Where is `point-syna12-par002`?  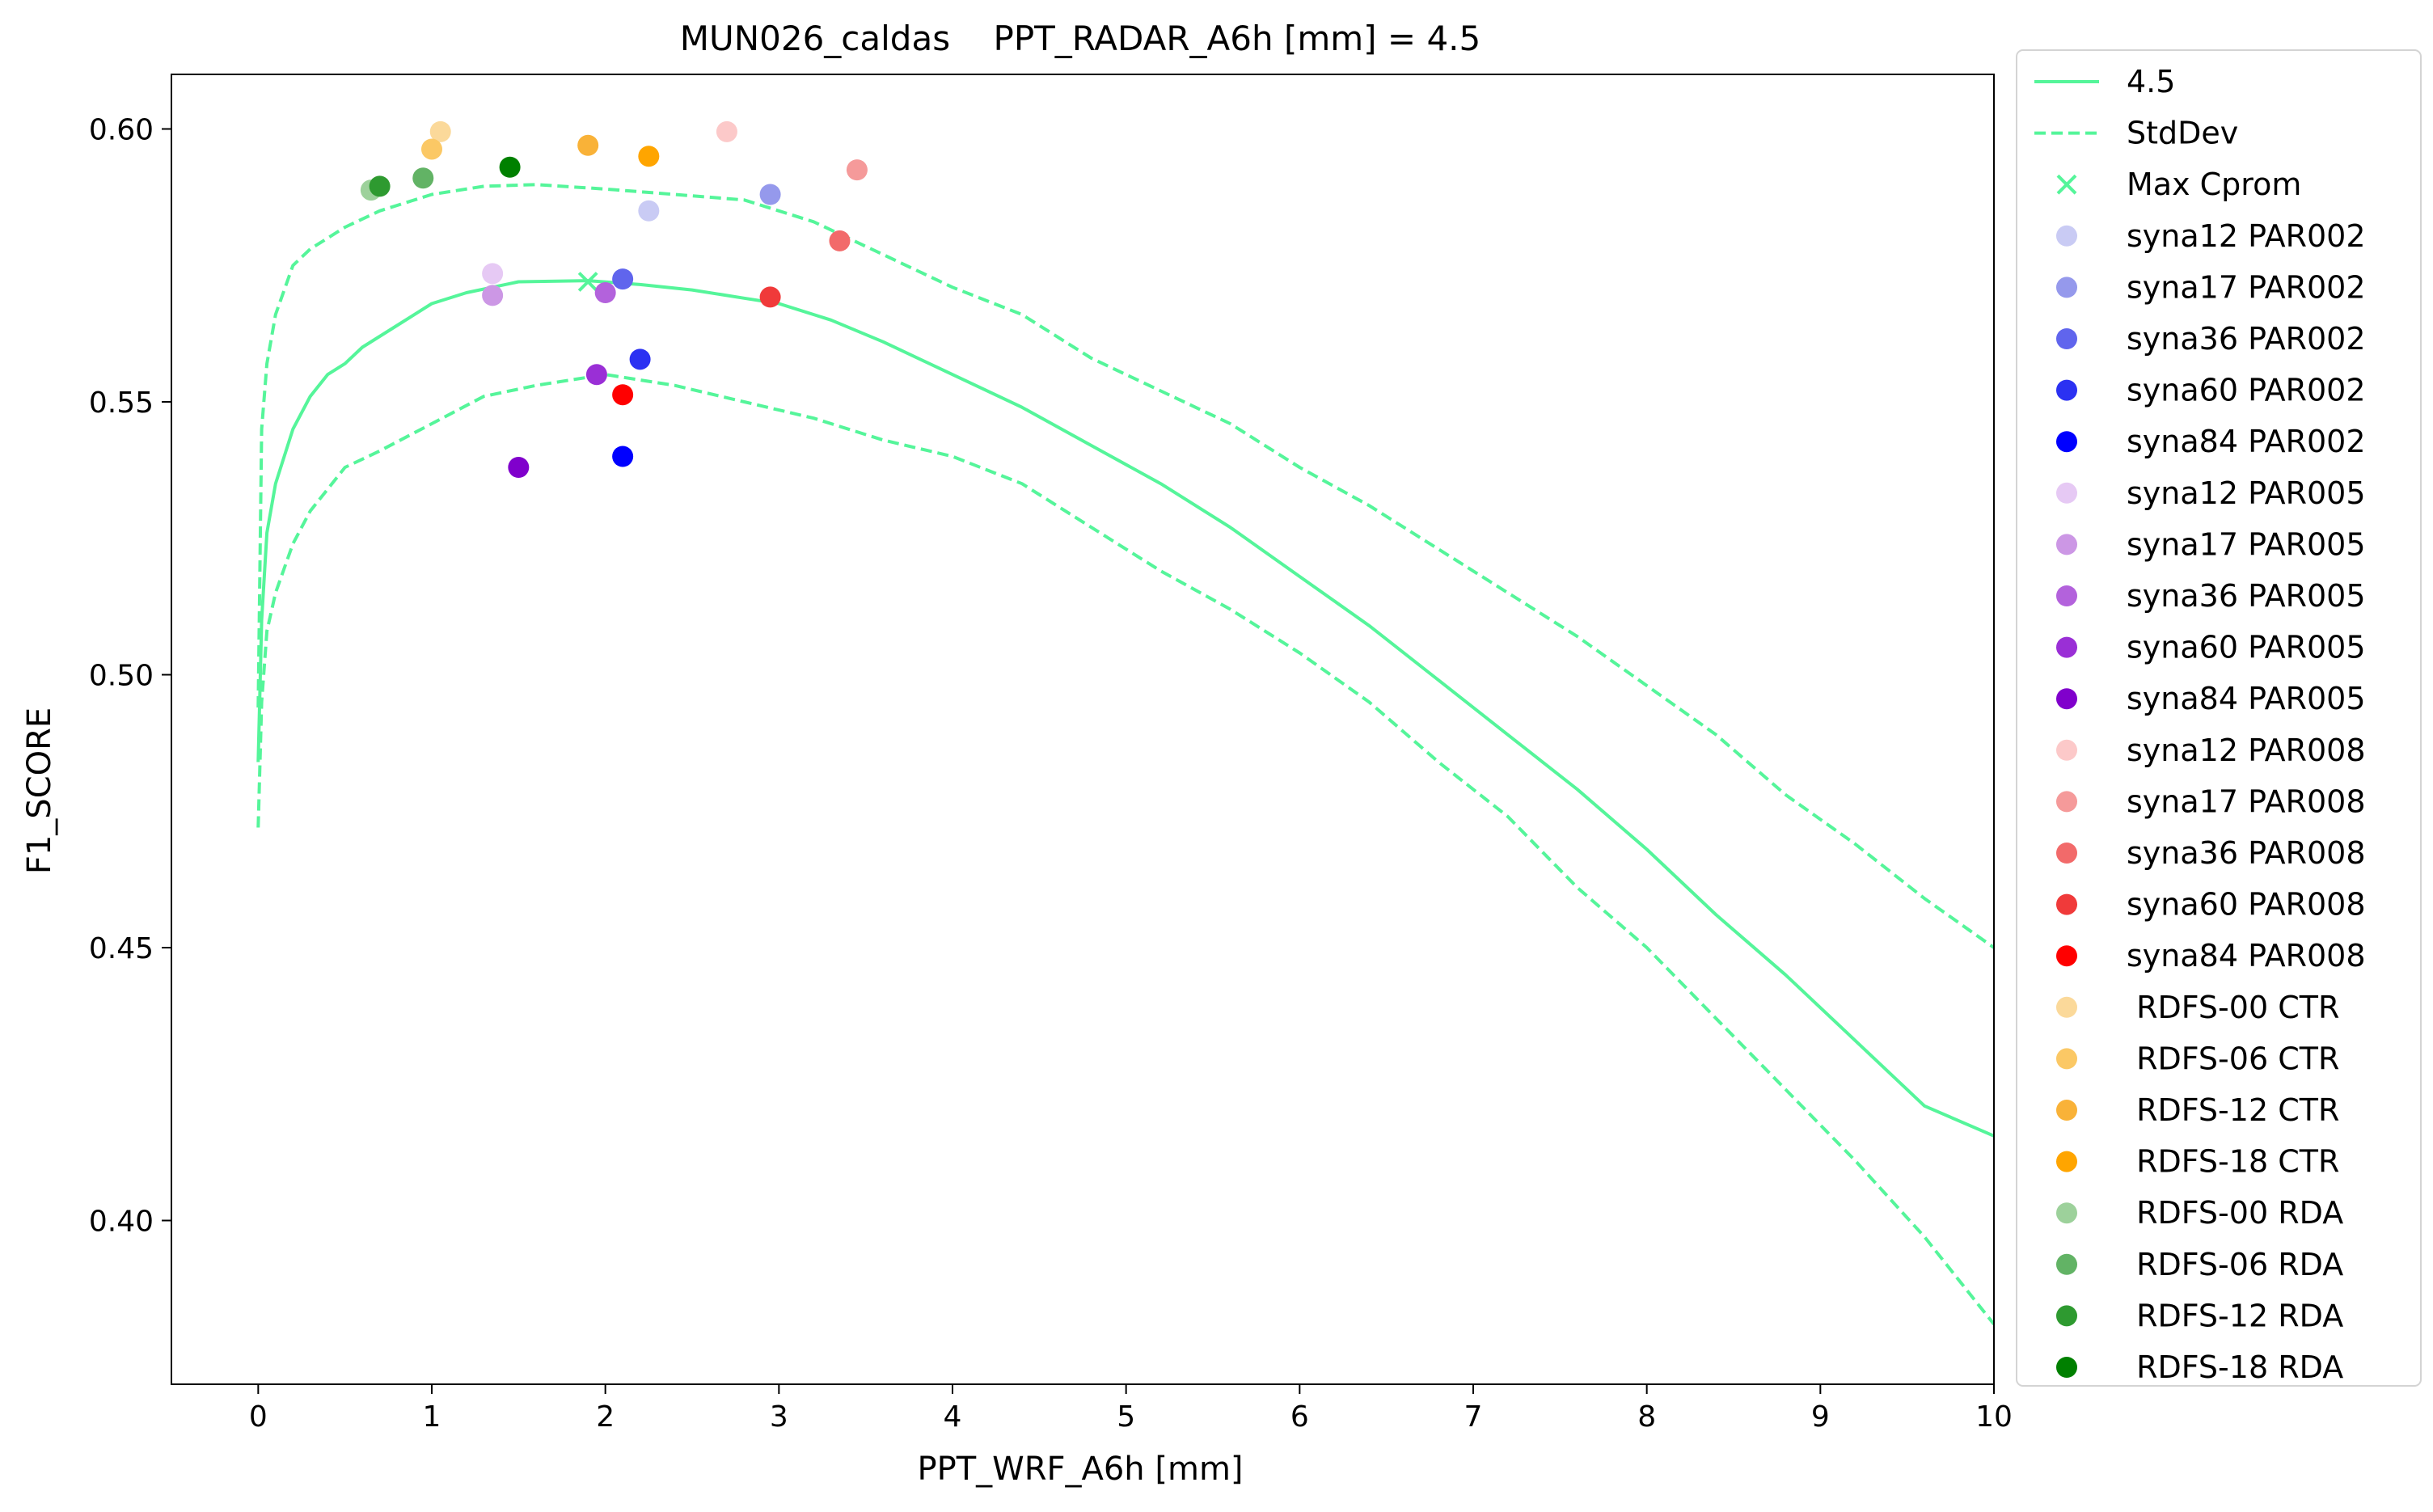
point-syna12-par002 is located at coordinates (649, 211).